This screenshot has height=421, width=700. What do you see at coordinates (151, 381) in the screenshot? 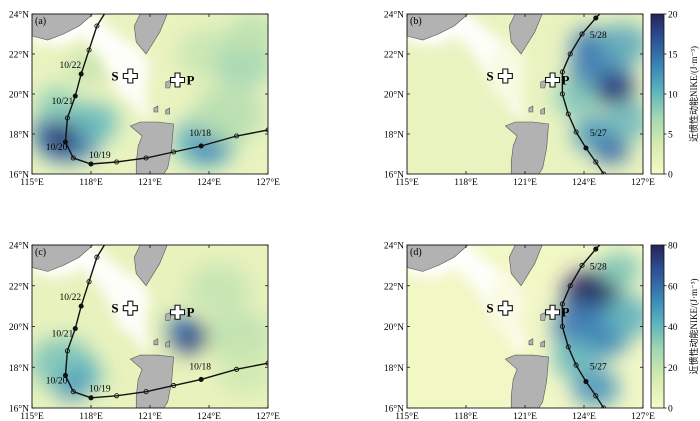
I see `land-luzon` at bounding box center [151, 381].